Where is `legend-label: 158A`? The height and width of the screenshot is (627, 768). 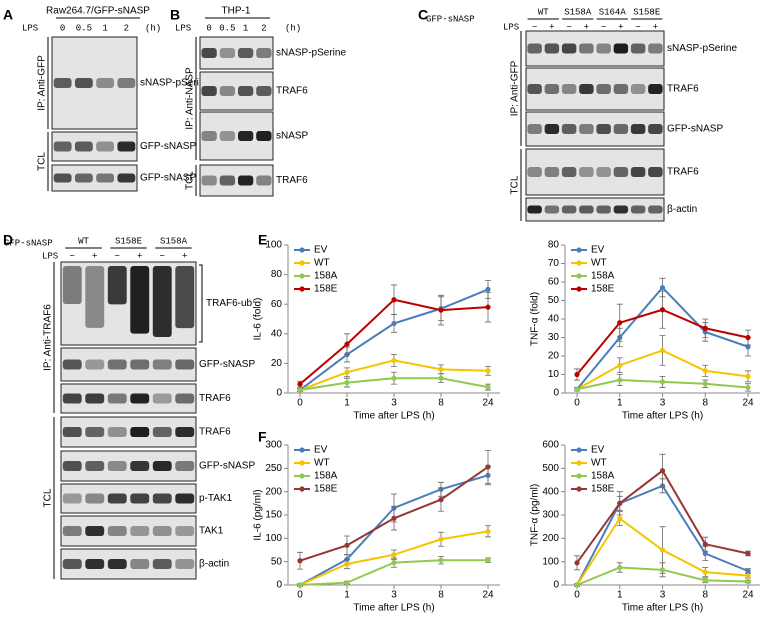
legend-label: 158A is located at coordinates (603, 276).